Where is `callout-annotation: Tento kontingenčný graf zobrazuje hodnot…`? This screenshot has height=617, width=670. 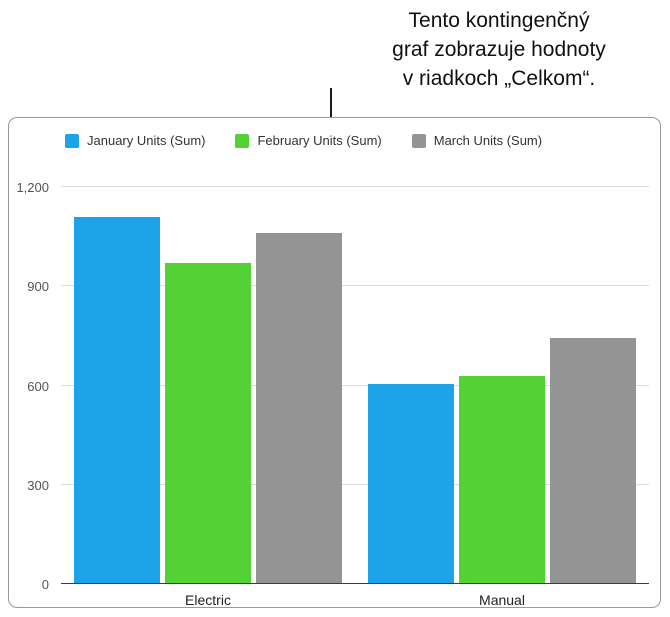 callout-annotation: Tento kontingenčný graf zobrazuje hodnot… is located at coordinates (499, 49).